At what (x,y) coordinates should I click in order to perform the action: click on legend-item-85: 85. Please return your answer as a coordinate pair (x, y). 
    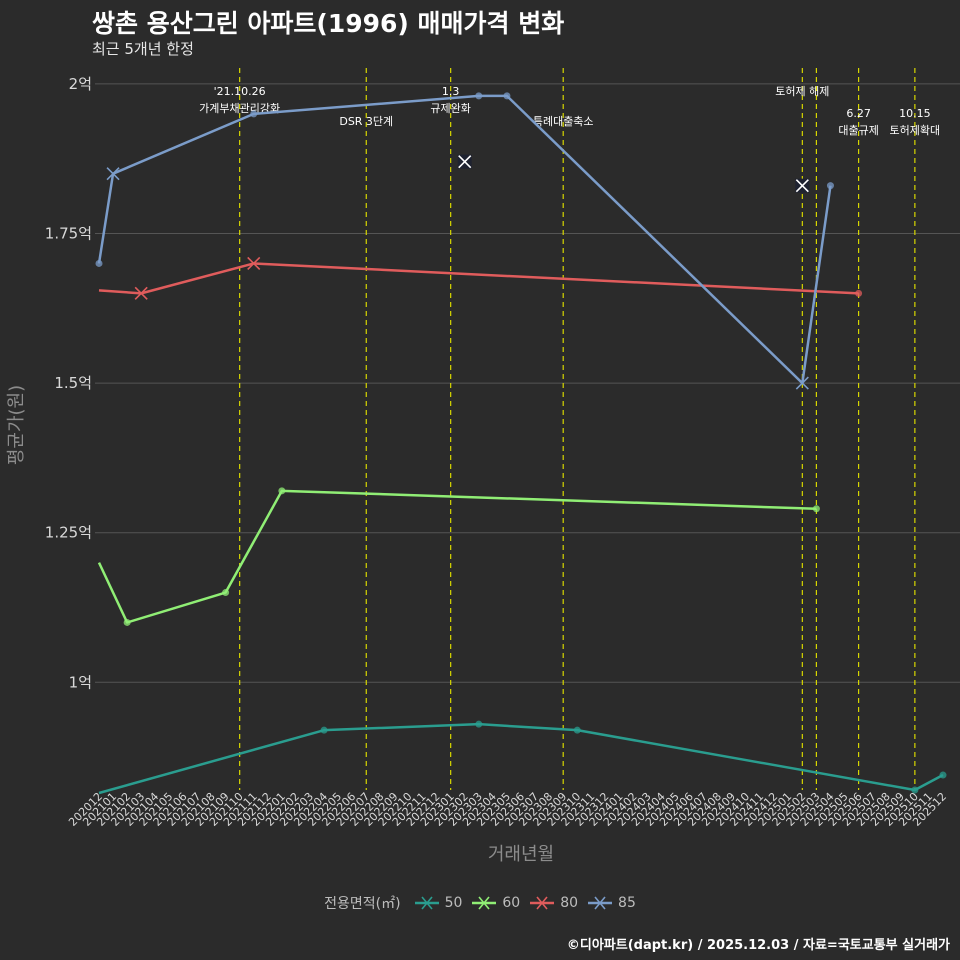
    Looking at the image, I should click on (612, 903).